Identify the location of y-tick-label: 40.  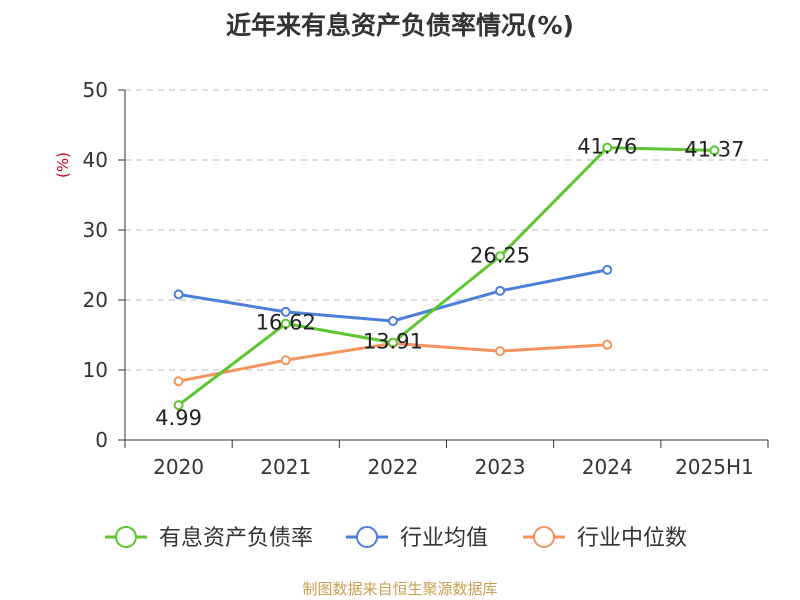
(95, 160).